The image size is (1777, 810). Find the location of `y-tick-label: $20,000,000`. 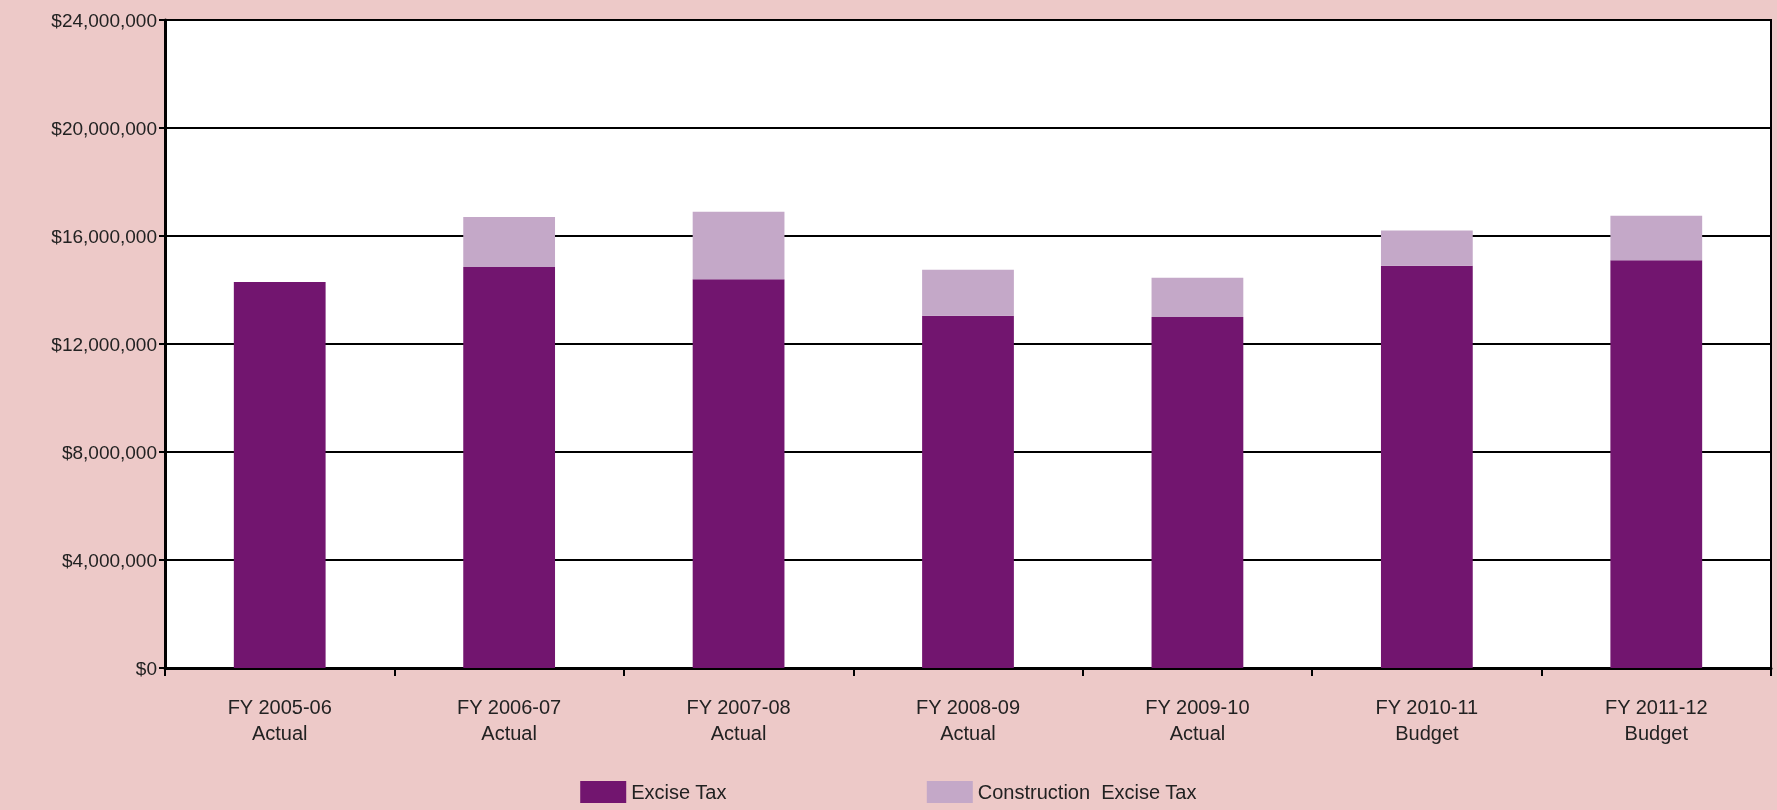

y-tick-label: $20,000,000 is located at coordinates (104, 128).